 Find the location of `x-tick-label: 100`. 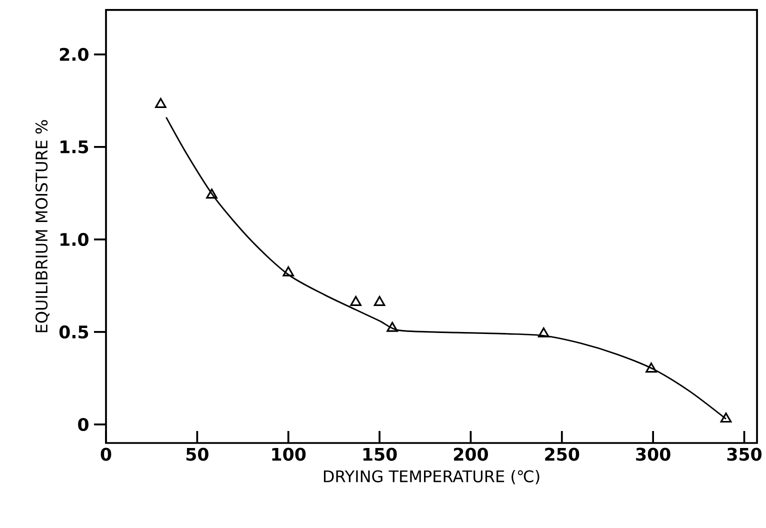

x-tick-label: 100 is located at coordinates (289, 454).